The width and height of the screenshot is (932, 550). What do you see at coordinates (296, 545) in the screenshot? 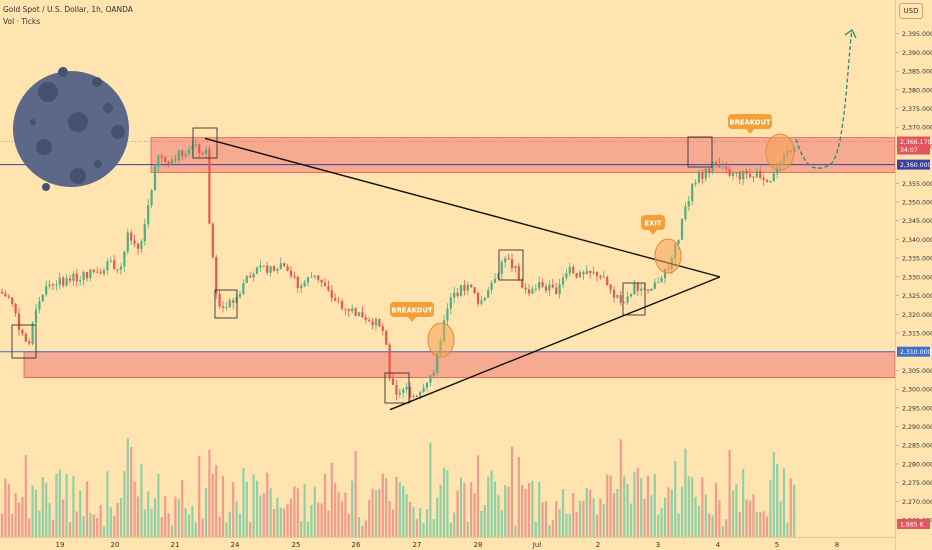
I see `time-tick-label: 25` at bounding box center [296, 545].